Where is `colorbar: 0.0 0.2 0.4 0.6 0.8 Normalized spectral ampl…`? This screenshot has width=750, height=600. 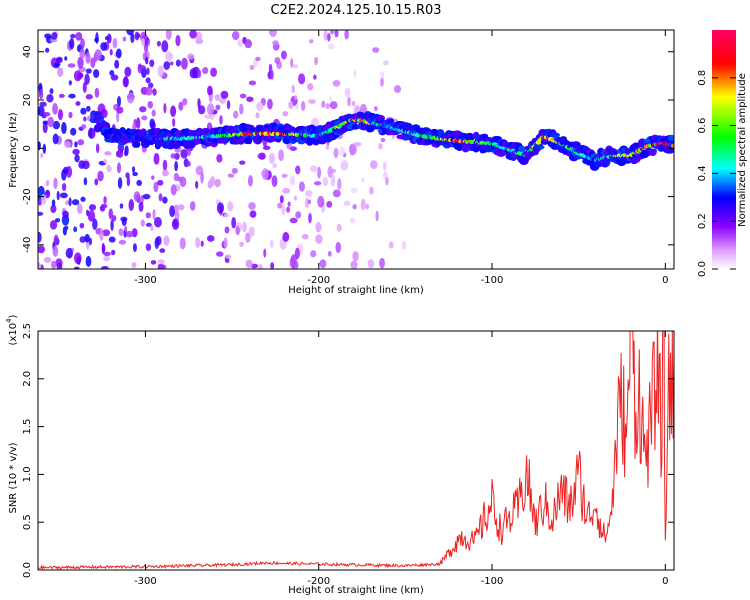 colorbar: 0.0 0.2 0.4 0.6 0.8 Normalized spectral ampl… is located at coordinates (722, 153).